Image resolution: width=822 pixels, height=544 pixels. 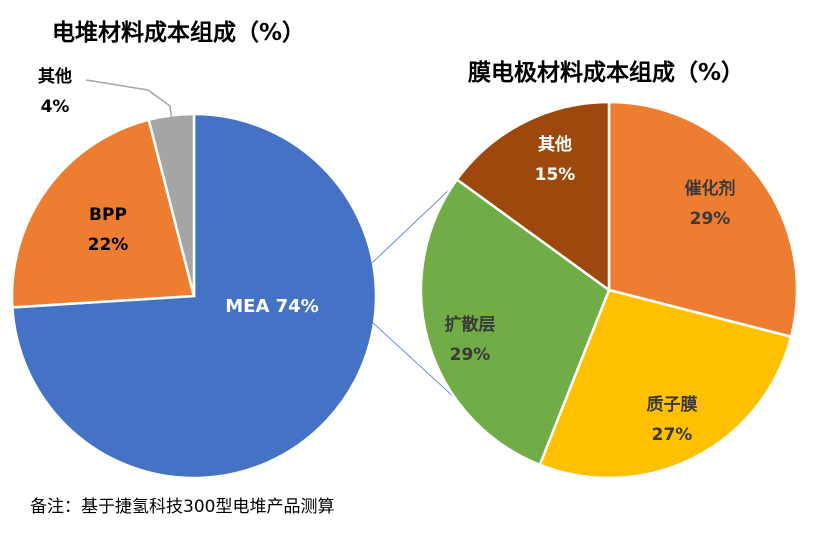 I want to click on footnote: 备注：基于捷氢科技300型电堆产品测算, so click(x=182, y=507).